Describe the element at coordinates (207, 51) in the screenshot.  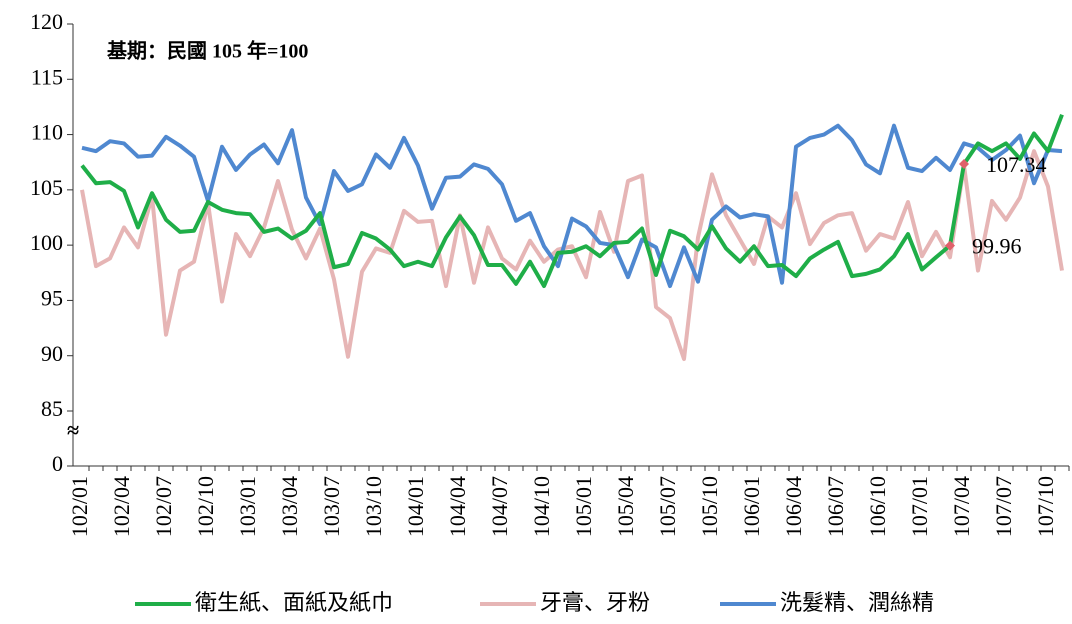
I see `chart-title: 基期：民國 105 年=100` at that location.